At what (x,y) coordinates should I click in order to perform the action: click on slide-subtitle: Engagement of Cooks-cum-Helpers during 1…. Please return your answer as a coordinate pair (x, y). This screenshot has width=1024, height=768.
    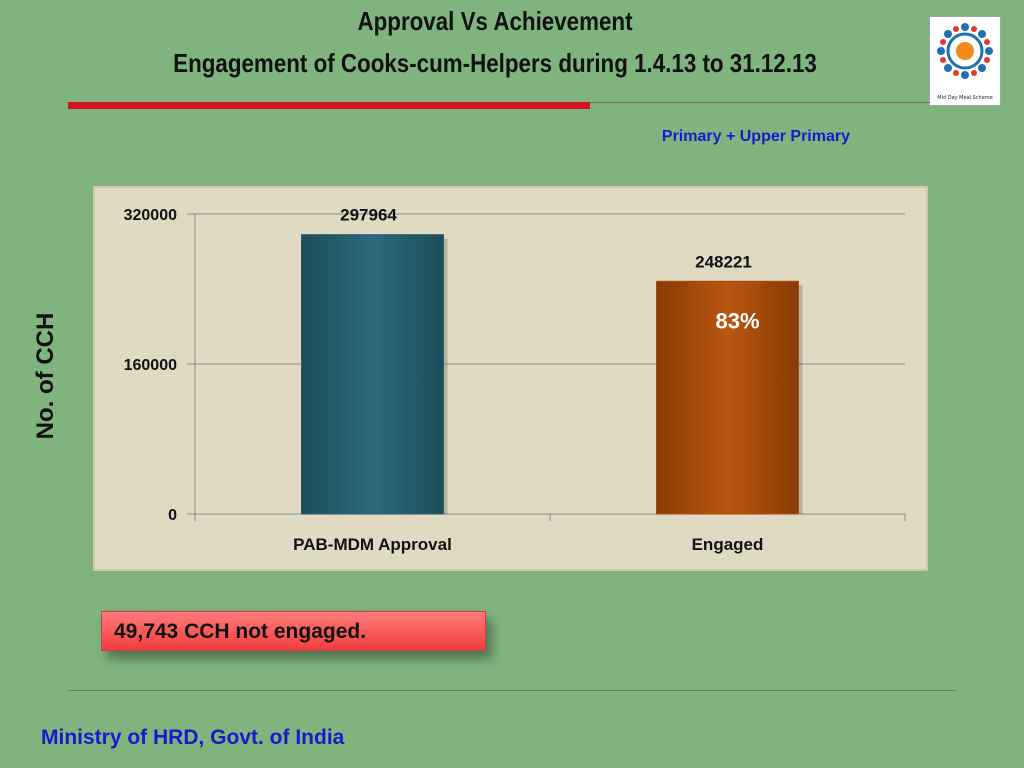
    Looking at the image, I should click on (495, 63).